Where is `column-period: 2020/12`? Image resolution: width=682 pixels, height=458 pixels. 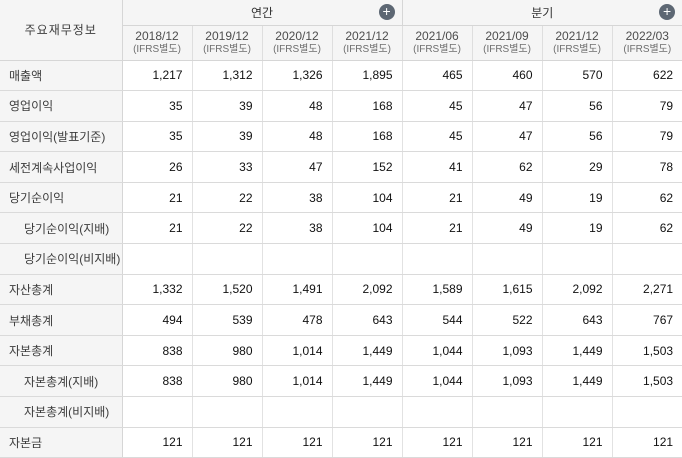
column-period: 2020/12 is located at coordinates (297, 35).